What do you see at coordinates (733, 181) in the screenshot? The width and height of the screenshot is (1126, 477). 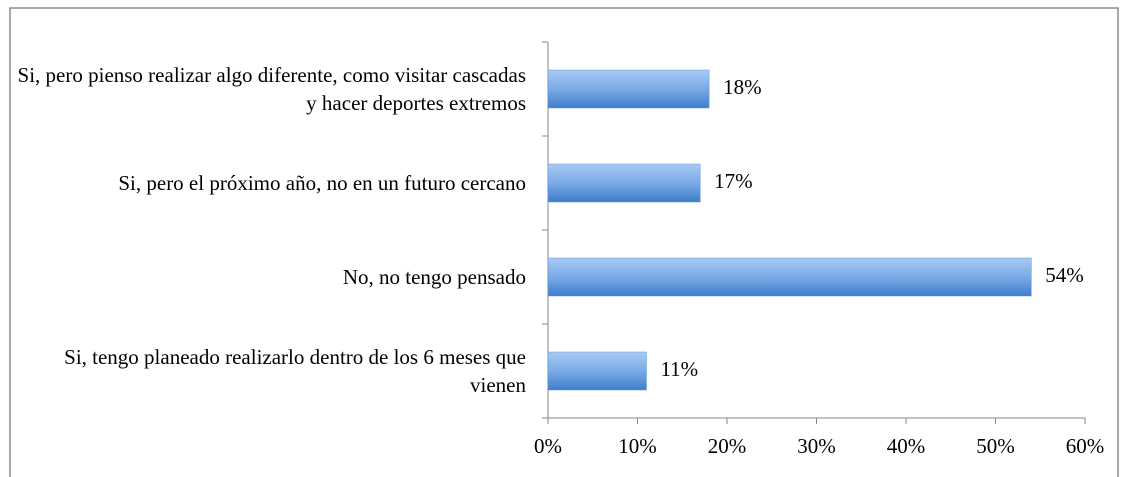 I see `data-label: 17%` at bounding box center [733, 181].